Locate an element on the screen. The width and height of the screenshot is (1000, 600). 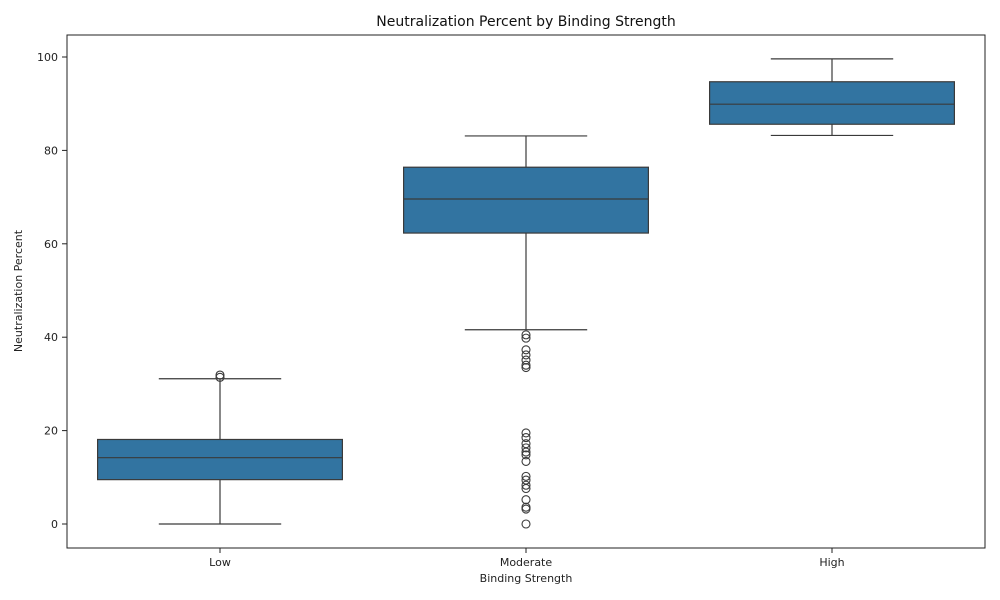
x-tick-label: High is located at coordinates (831, 562).